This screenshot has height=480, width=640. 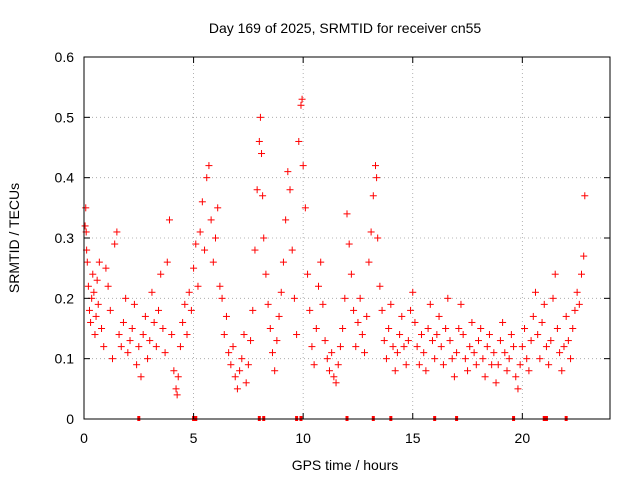 What do you see at coordinates (84, 438) in the screenshot?
I see `x-tick-label: 0` at bounding box center [84, 438].